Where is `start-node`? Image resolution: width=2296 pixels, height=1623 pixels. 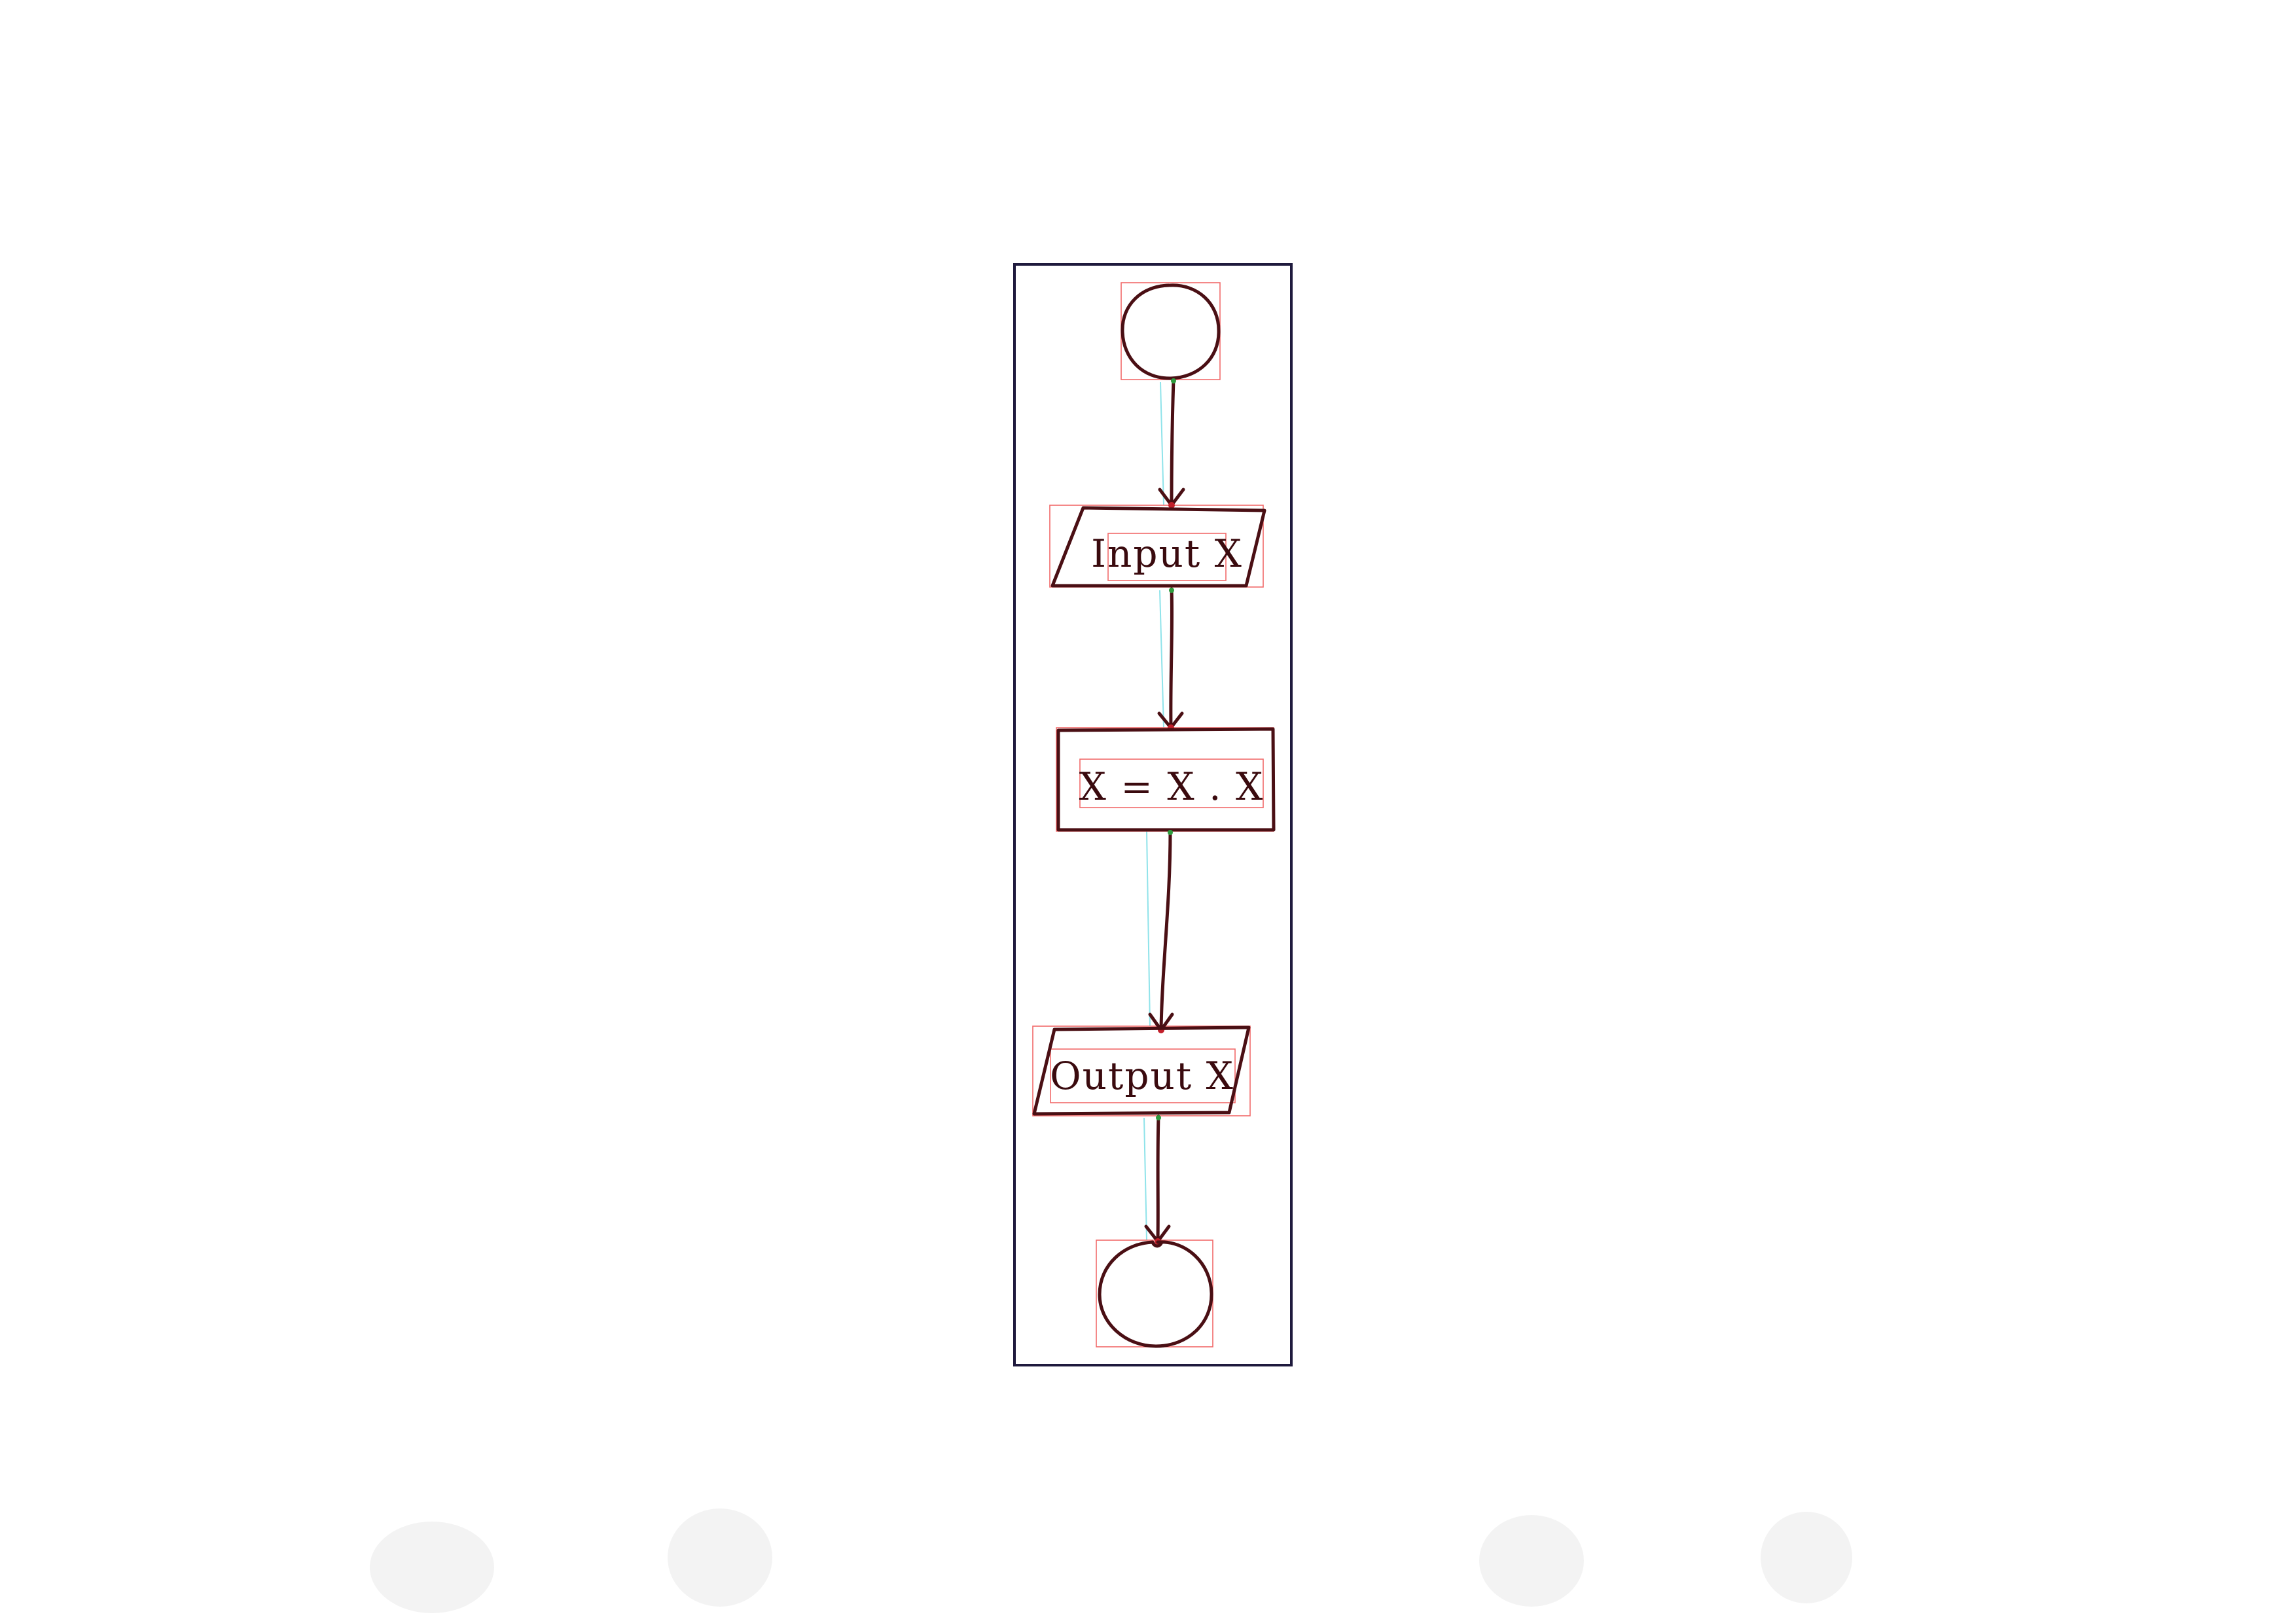
start-node is located at coordinates (1171, 331).